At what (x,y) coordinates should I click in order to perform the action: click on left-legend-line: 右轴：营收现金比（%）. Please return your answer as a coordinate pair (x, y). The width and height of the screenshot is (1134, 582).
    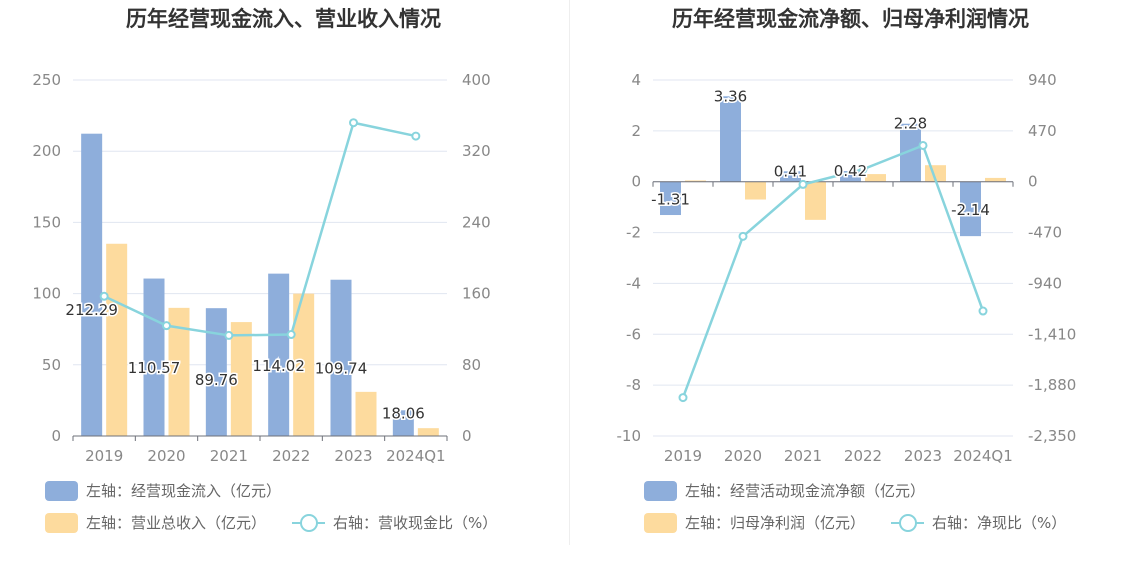
    Looking at the image, I should click on (394, 522).